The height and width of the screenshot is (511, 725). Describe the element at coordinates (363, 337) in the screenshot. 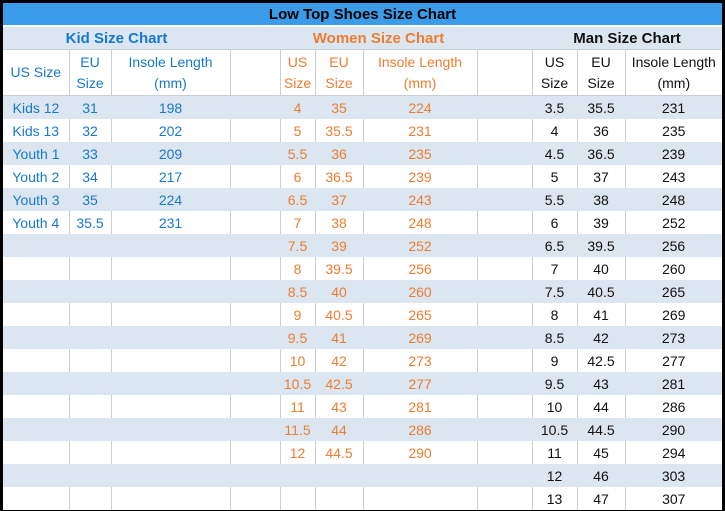

I see `table-row: 9.5 41 269 8.5 42 273` at that location.